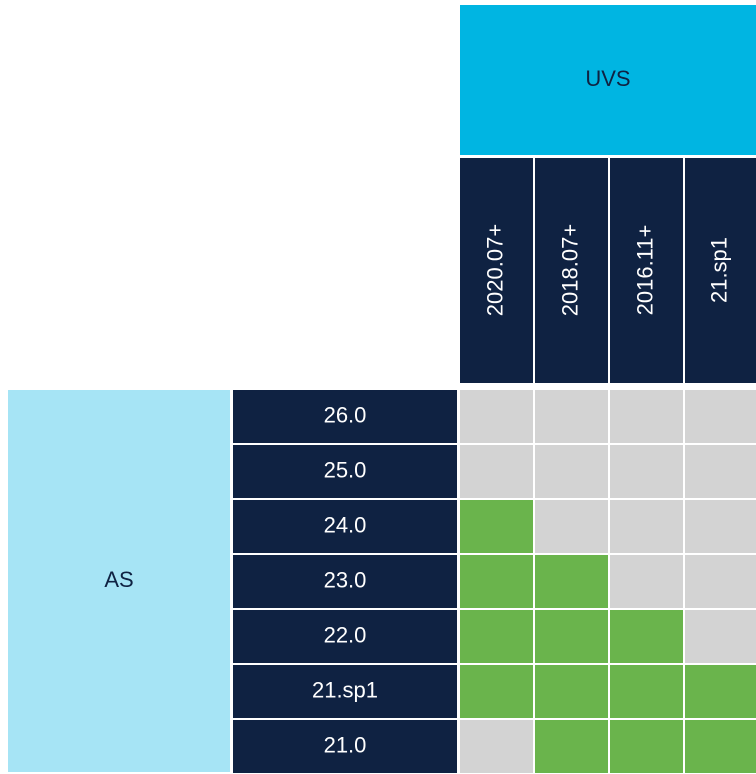 This screenshot has height=774, width=756. I want to click on row-header-label: 25.0, so click(345, 469).